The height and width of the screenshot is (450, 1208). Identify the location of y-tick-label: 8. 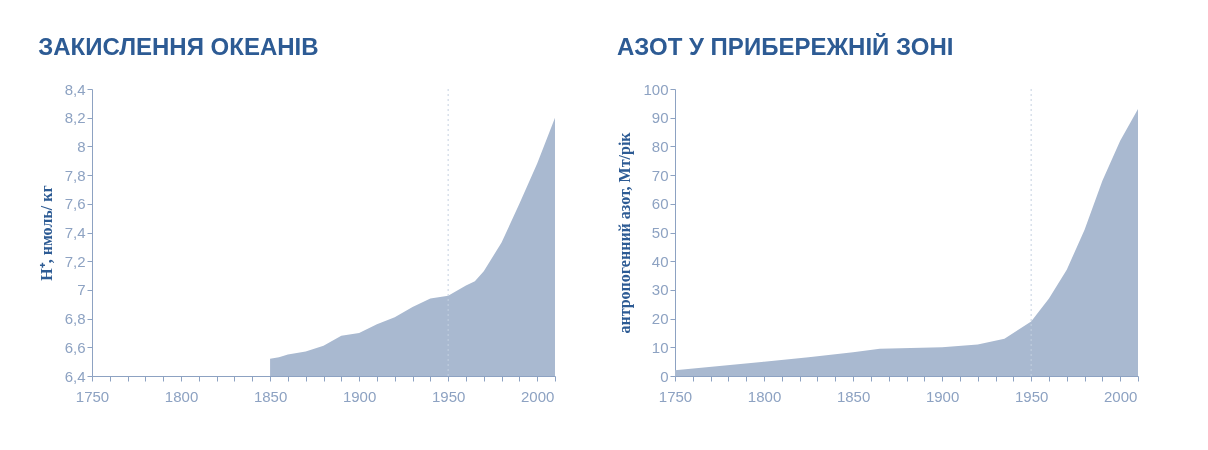
(81, 146).